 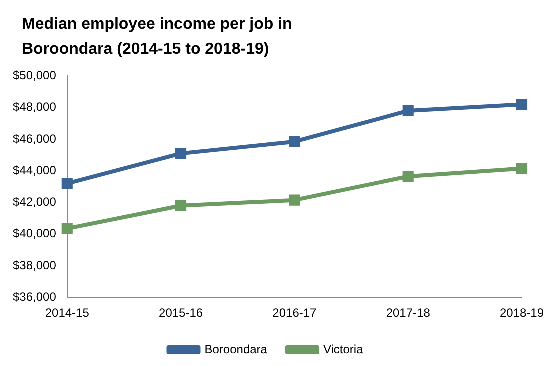 I want to click on x-tick-label: 2016-17, so click(x=295, y=313).